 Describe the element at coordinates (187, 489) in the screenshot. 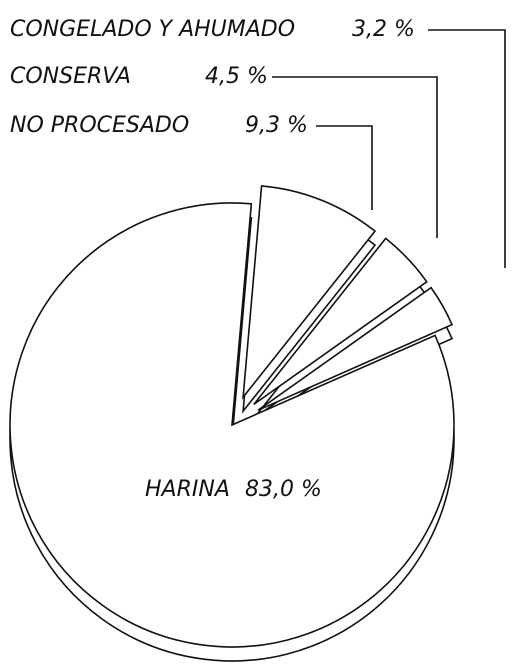

I see `slice-label: HARINA` at that location.